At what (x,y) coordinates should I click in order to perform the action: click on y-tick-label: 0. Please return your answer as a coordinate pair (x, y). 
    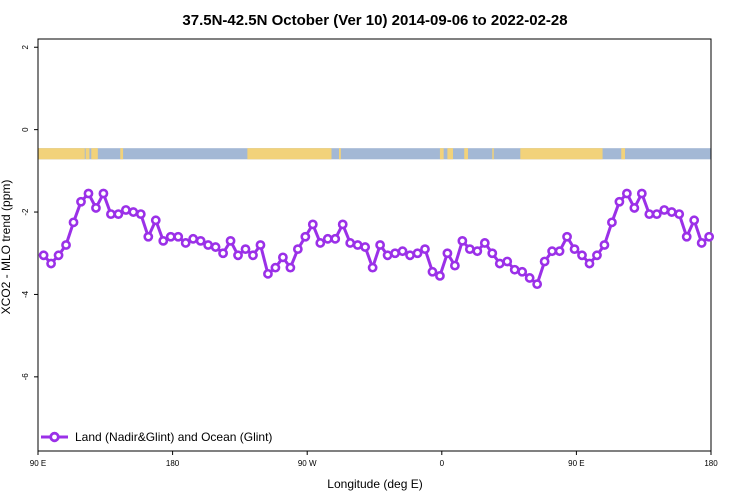
    Looking at the image, I should click on (25, 129).